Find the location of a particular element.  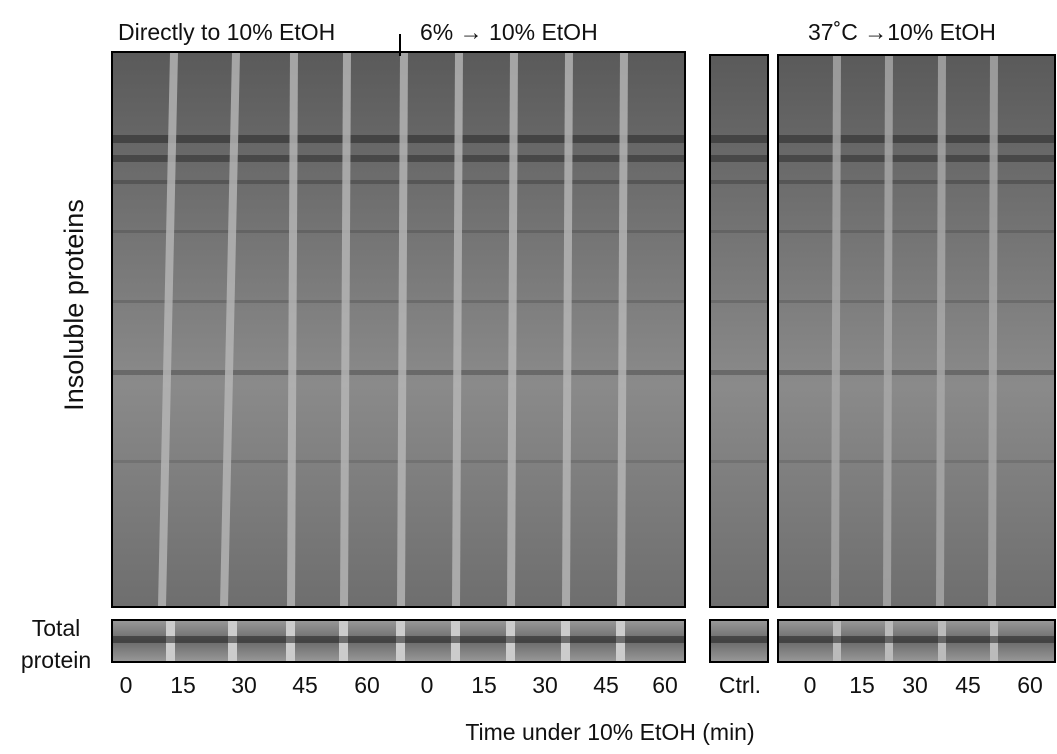

gel-ctrl is located at coordinates (739, 331).